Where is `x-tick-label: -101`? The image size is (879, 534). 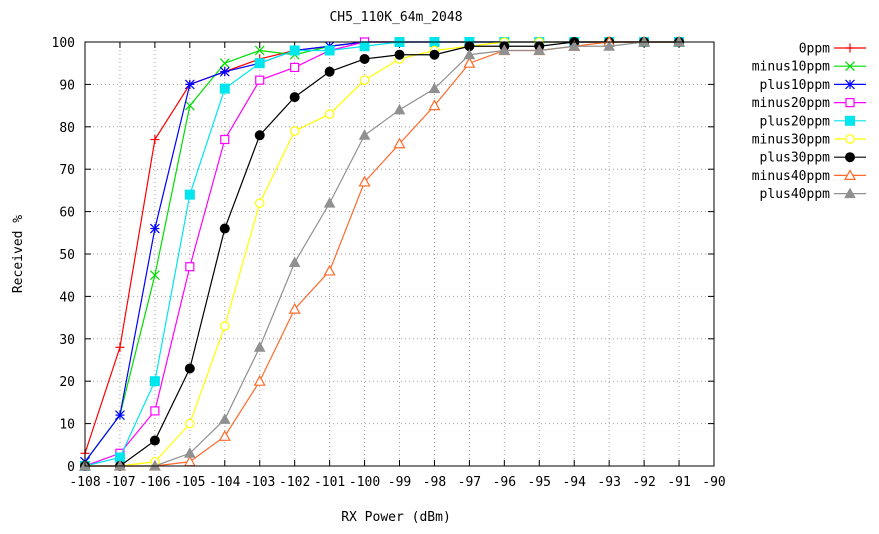
x-tick-label: -101 is located at coordinates (329, 482).